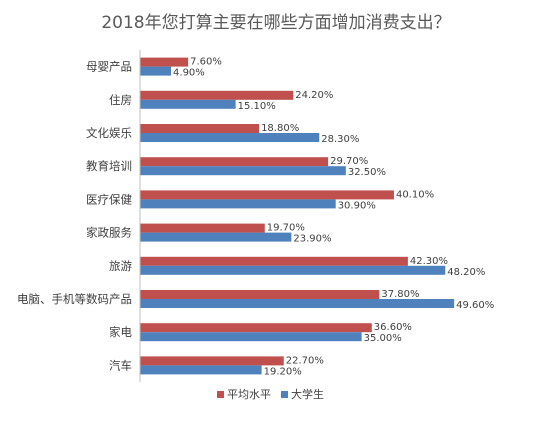 The image size is (552, 430). Describe the element at coordinates (415, 194) in the screenshot. I see `data-label: 40.10%` at that location.